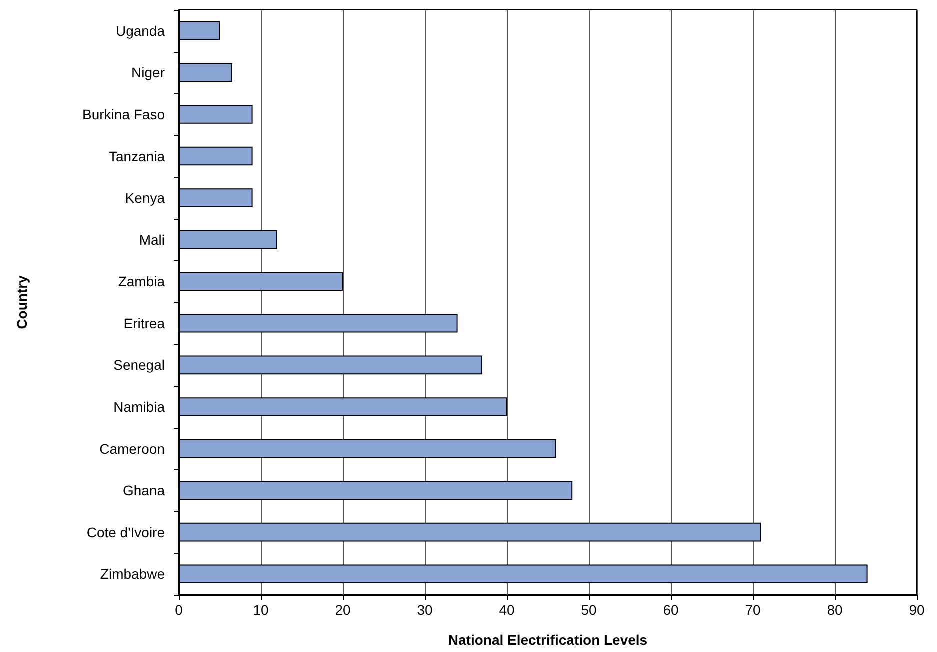  Describe the element at coordinates (140, 406) in the screenshot. I see `y-tick-label: Namibia` at that location.